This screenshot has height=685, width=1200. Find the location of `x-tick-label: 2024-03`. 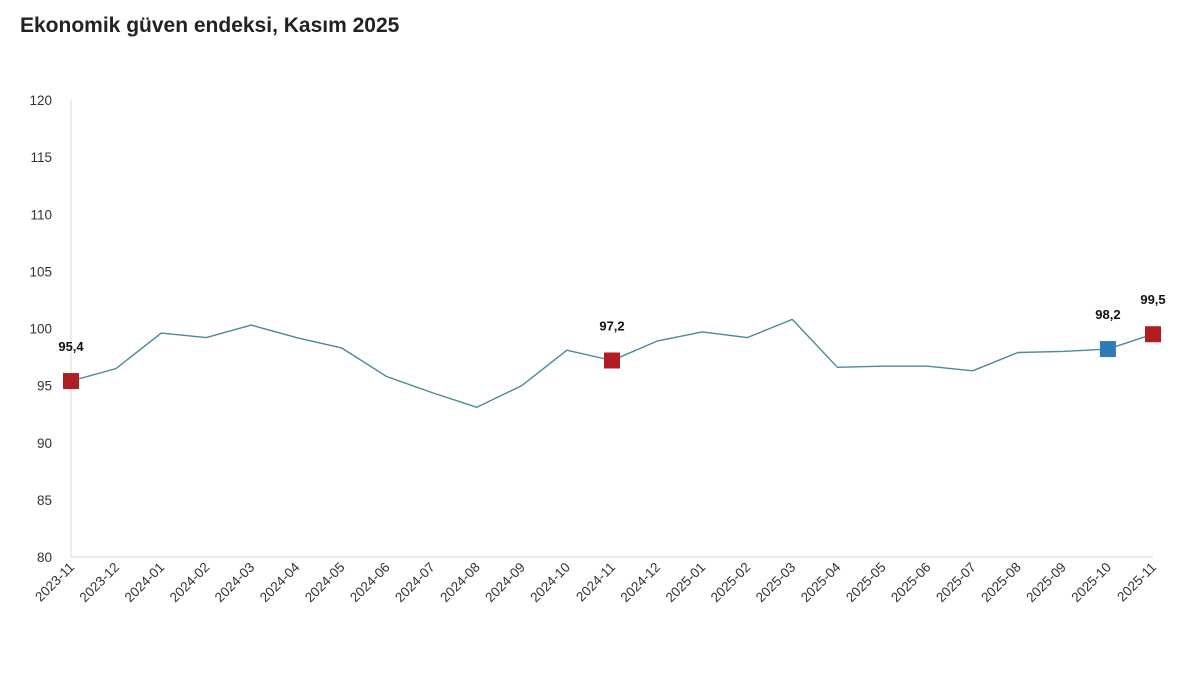

x-tick-label: 2024-03 is located at coordinates (235, 583).